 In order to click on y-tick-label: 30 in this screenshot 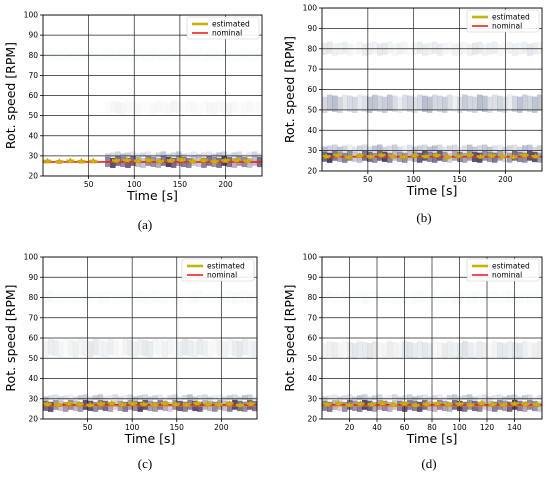, I will do `click(312, 150)`.